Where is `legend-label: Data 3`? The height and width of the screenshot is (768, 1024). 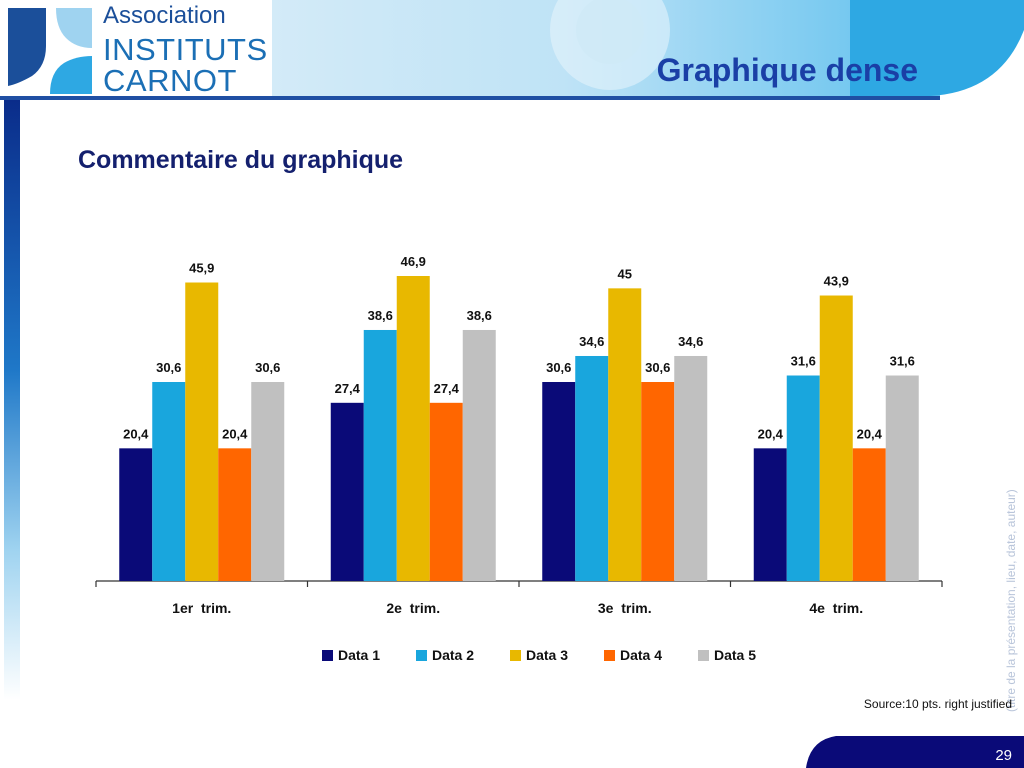 legend-label: Data 3 is located at coordinates (547, 655).